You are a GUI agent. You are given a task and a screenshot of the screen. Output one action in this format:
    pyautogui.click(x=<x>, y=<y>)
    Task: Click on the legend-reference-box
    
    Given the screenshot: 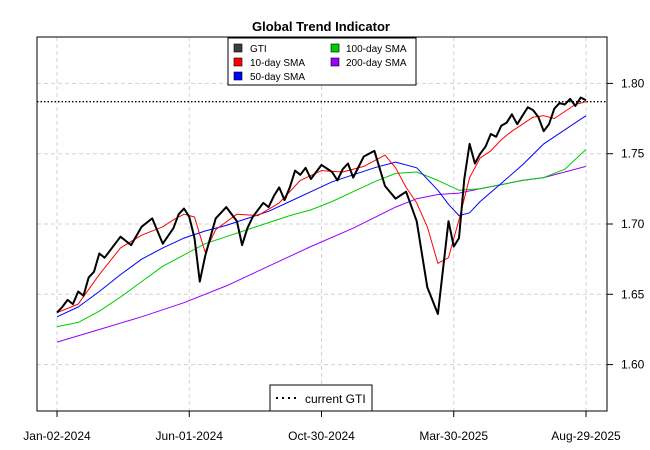 What is the action you would take?
    pyautogui.click(x=321, y=398)
    